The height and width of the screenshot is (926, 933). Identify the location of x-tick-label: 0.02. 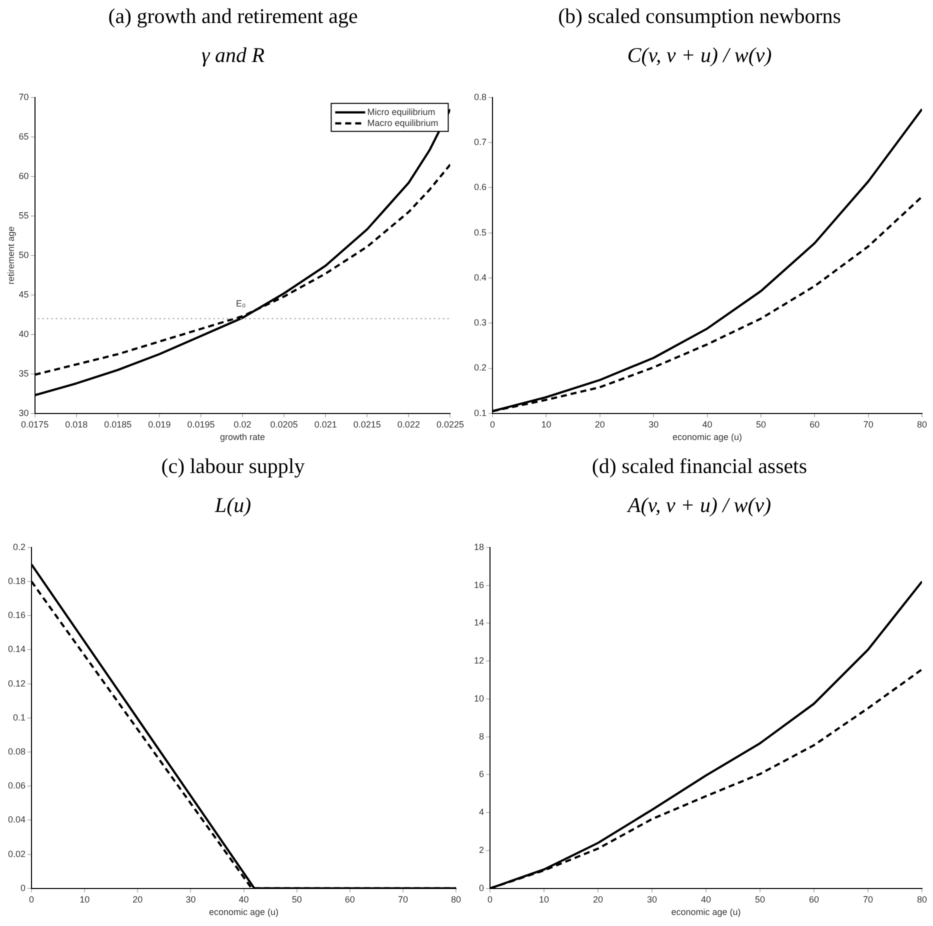
(243, 424).